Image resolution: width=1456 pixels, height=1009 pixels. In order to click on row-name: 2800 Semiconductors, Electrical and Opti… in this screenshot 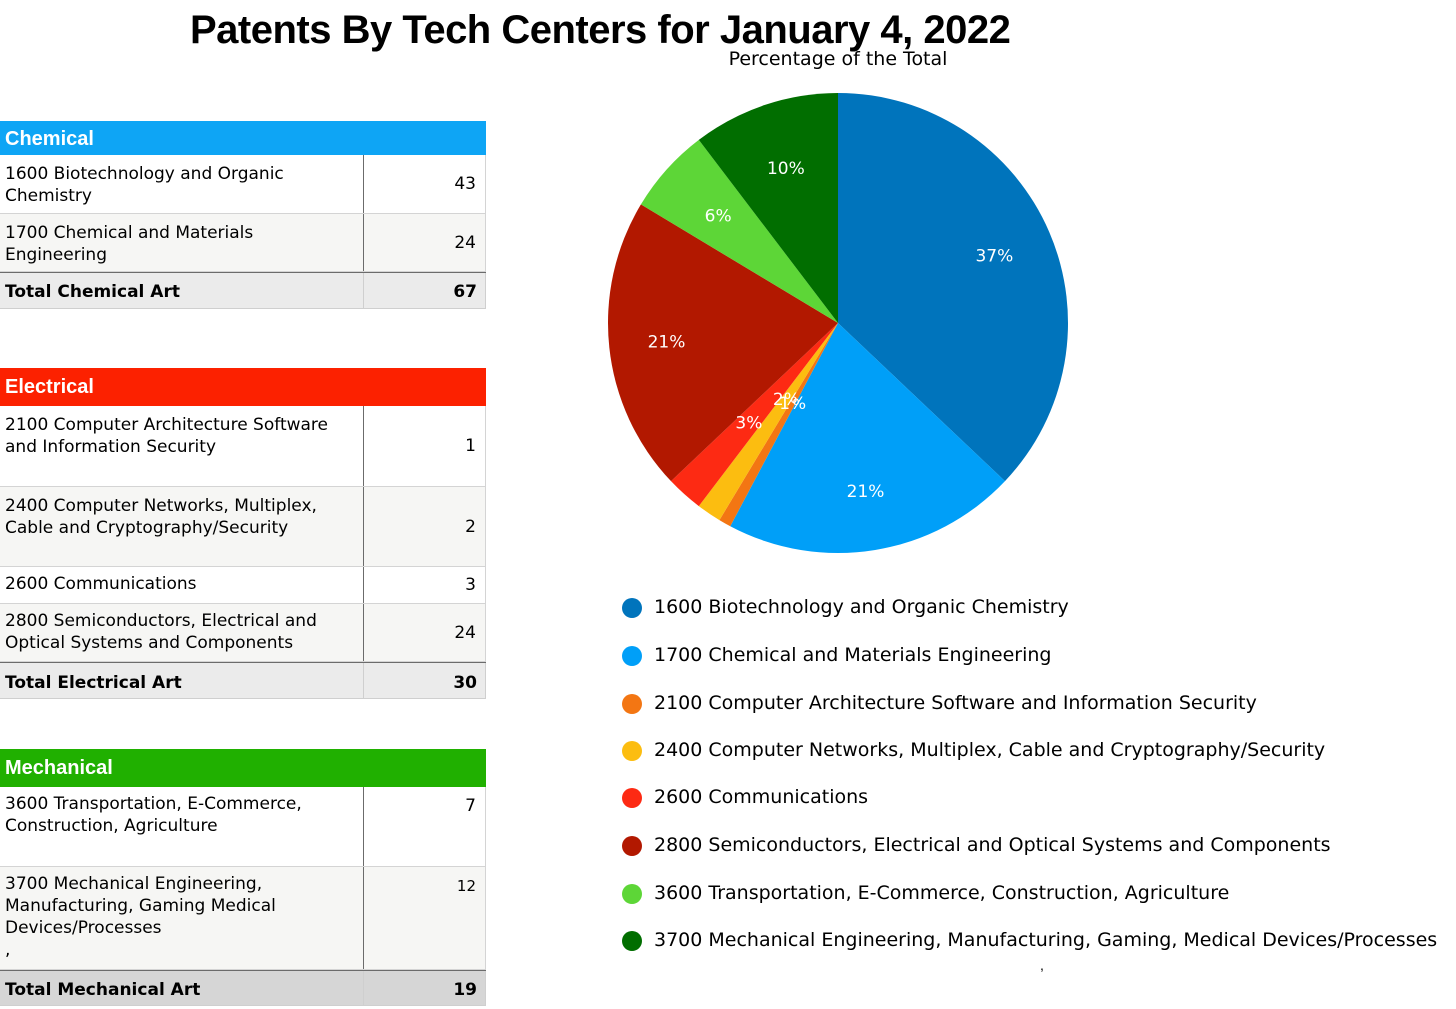, I will do `click(182, 632)`.